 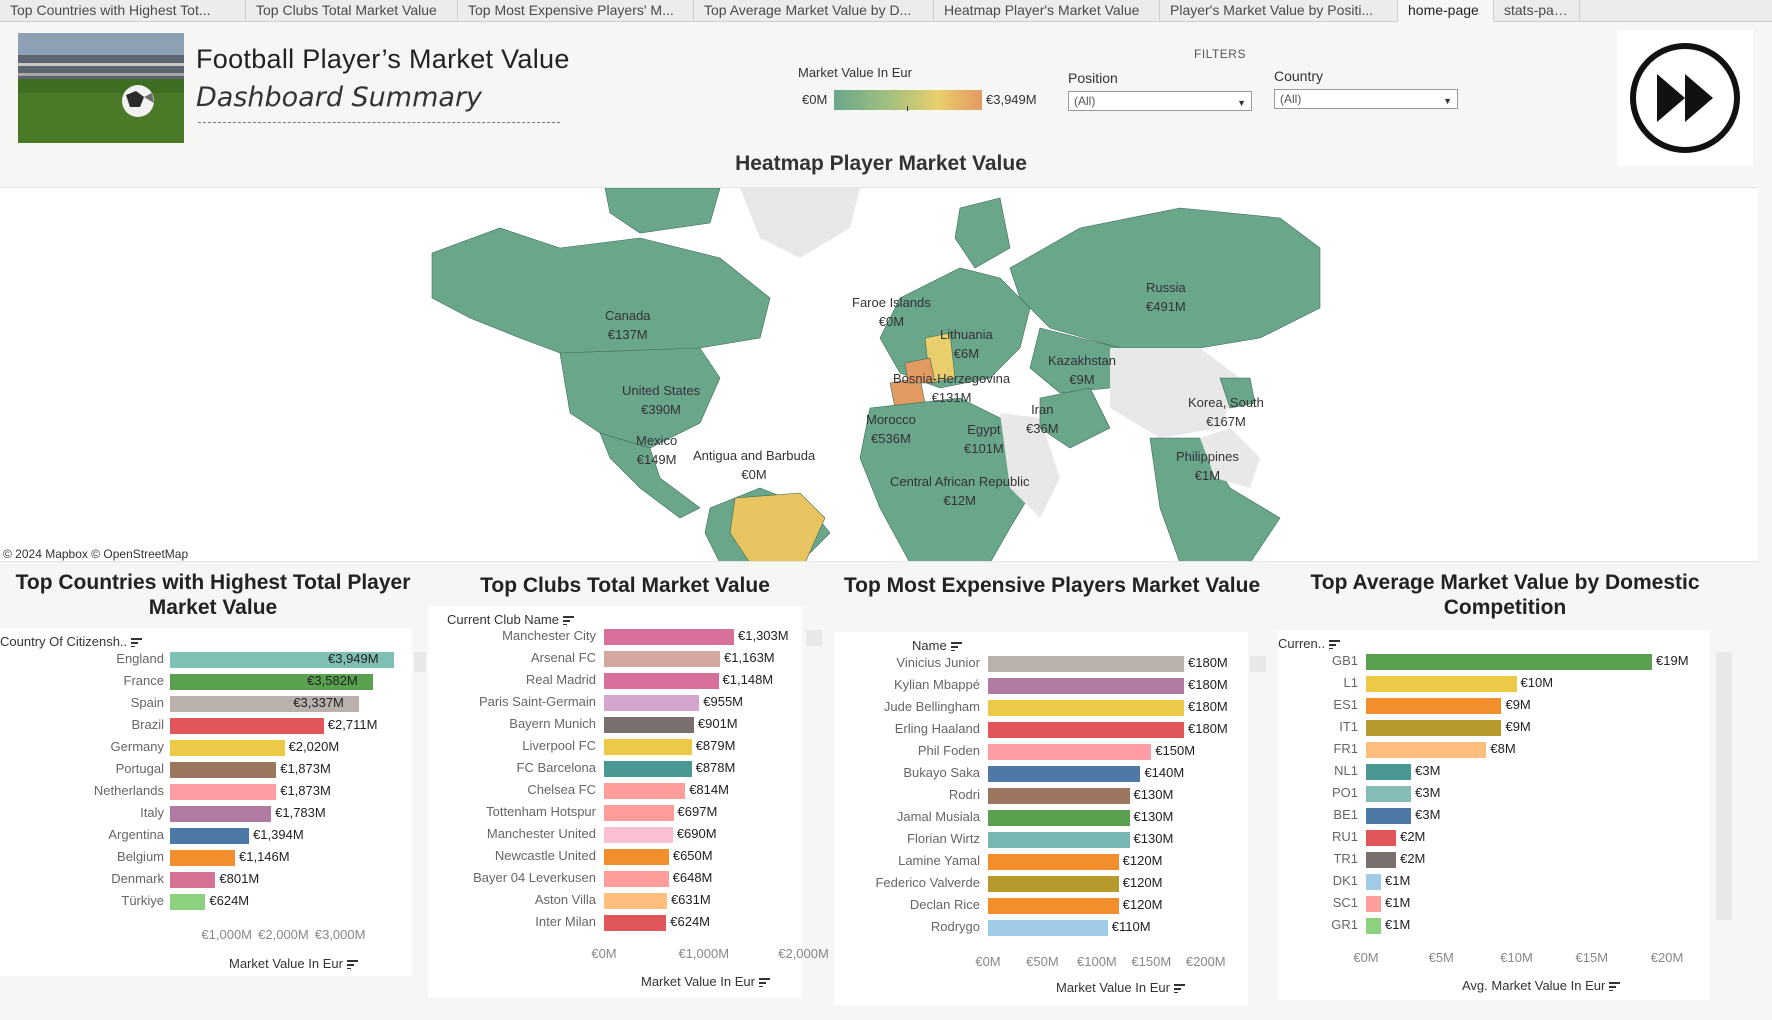 I want to click on map-label-morocco: Morocco €536M, so click(x=891, y=429).